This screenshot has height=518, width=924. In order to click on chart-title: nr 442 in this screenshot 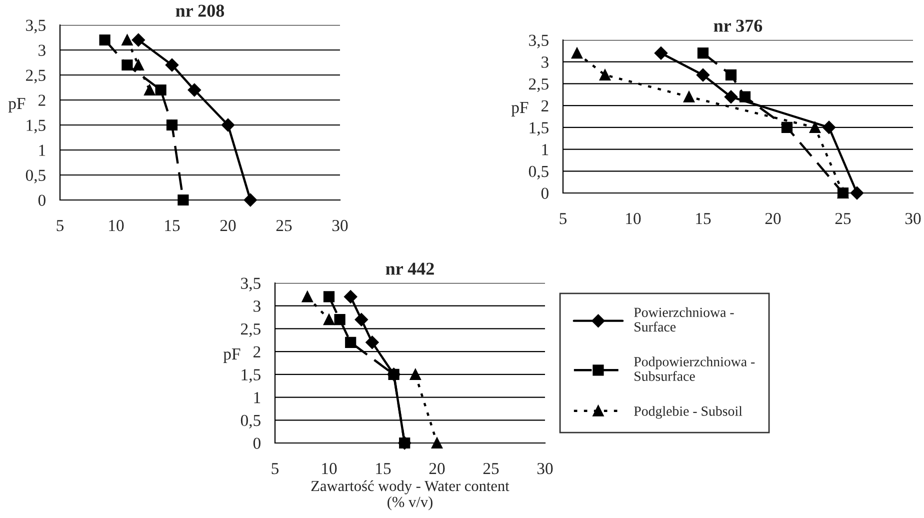, I will do `click(410, 268)`.